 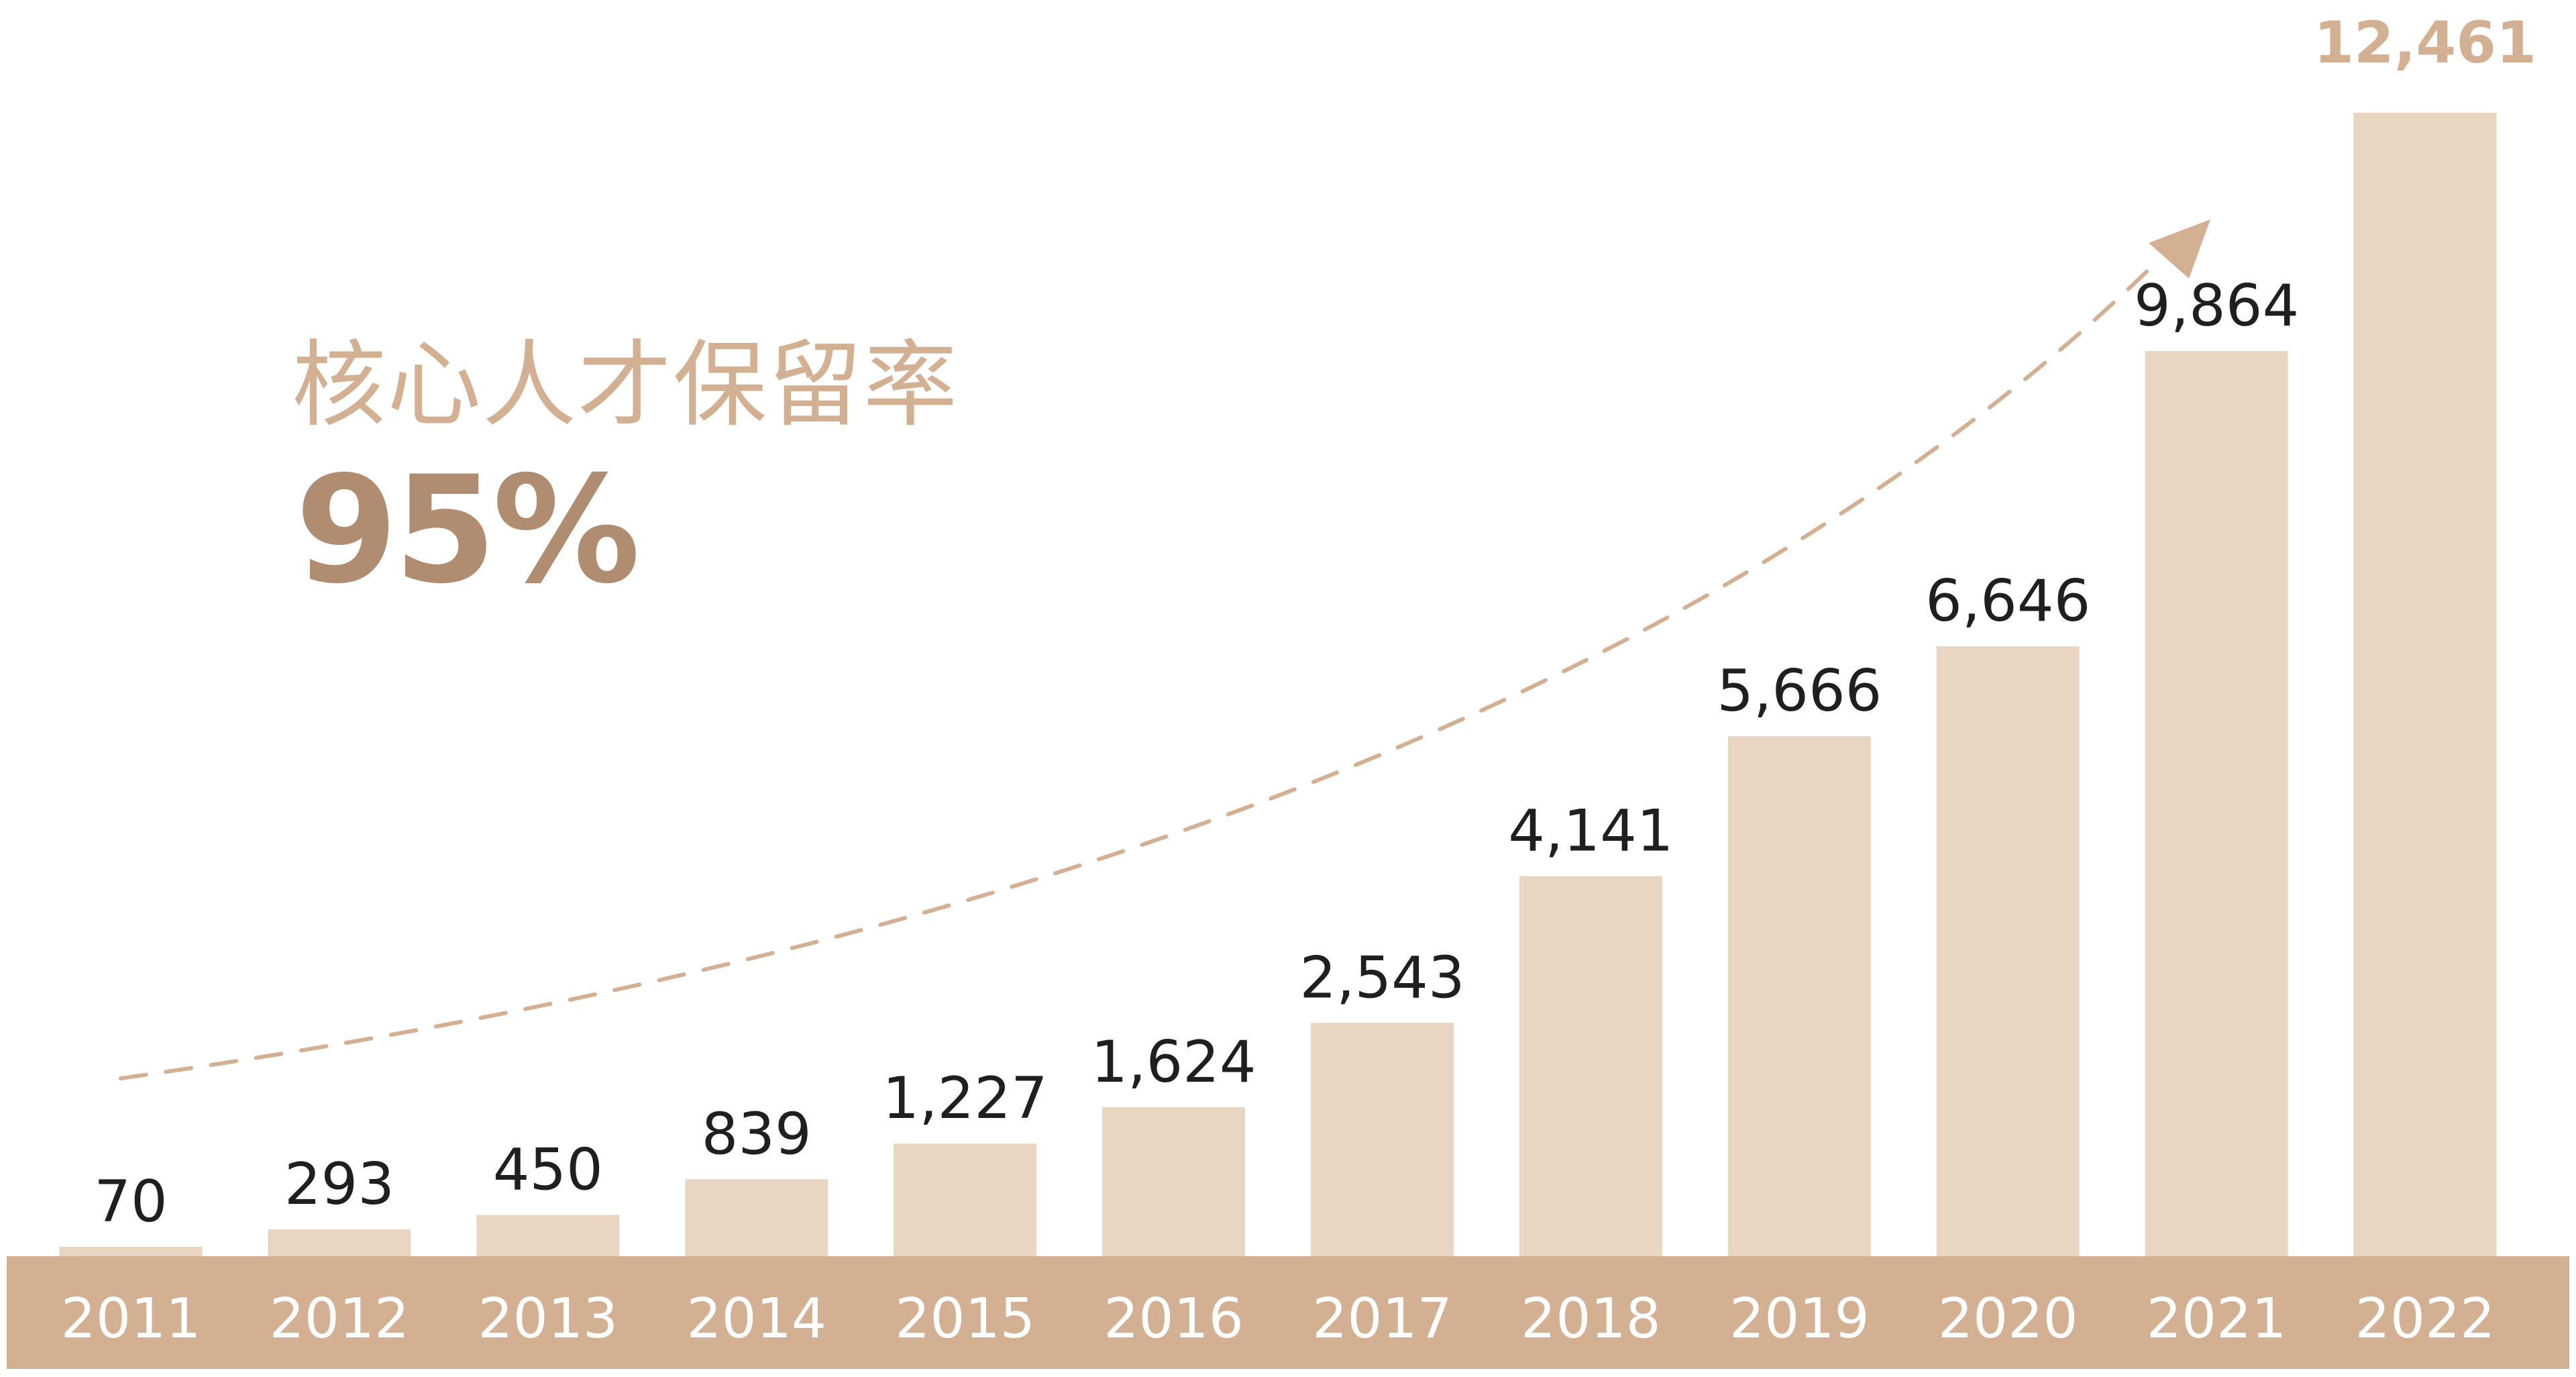 What do you see at coordinates (2216, 306) in the screenshot?
I see `value-label-2021: 9,864` at bounding box center [2216, 306].